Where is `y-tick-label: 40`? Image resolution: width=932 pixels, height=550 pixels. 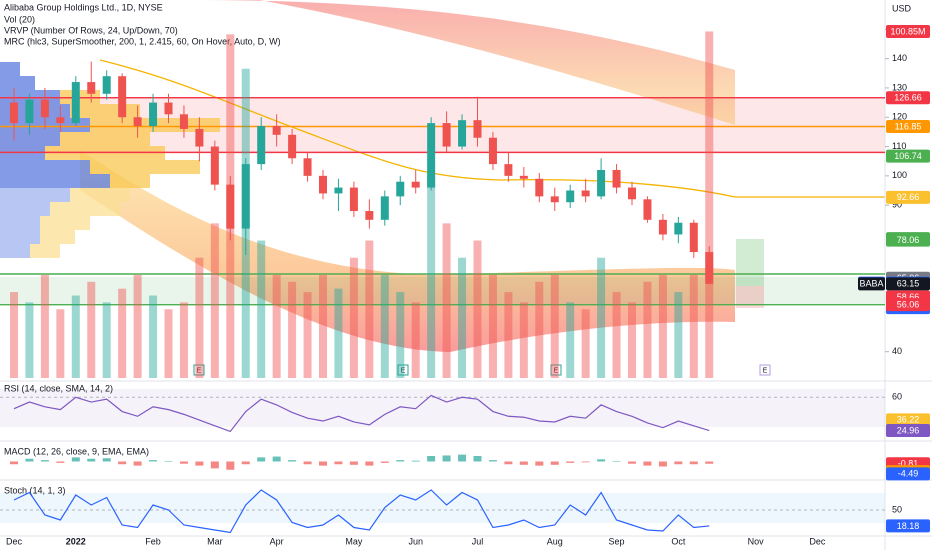
y-tick-label: 40 is located at coordinates (897, 351).